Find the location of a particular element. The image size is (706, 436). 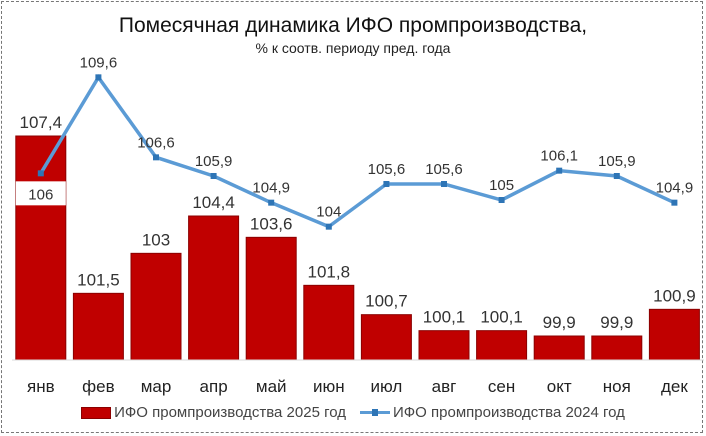

bar-сен is located at coordinates (502, 345).